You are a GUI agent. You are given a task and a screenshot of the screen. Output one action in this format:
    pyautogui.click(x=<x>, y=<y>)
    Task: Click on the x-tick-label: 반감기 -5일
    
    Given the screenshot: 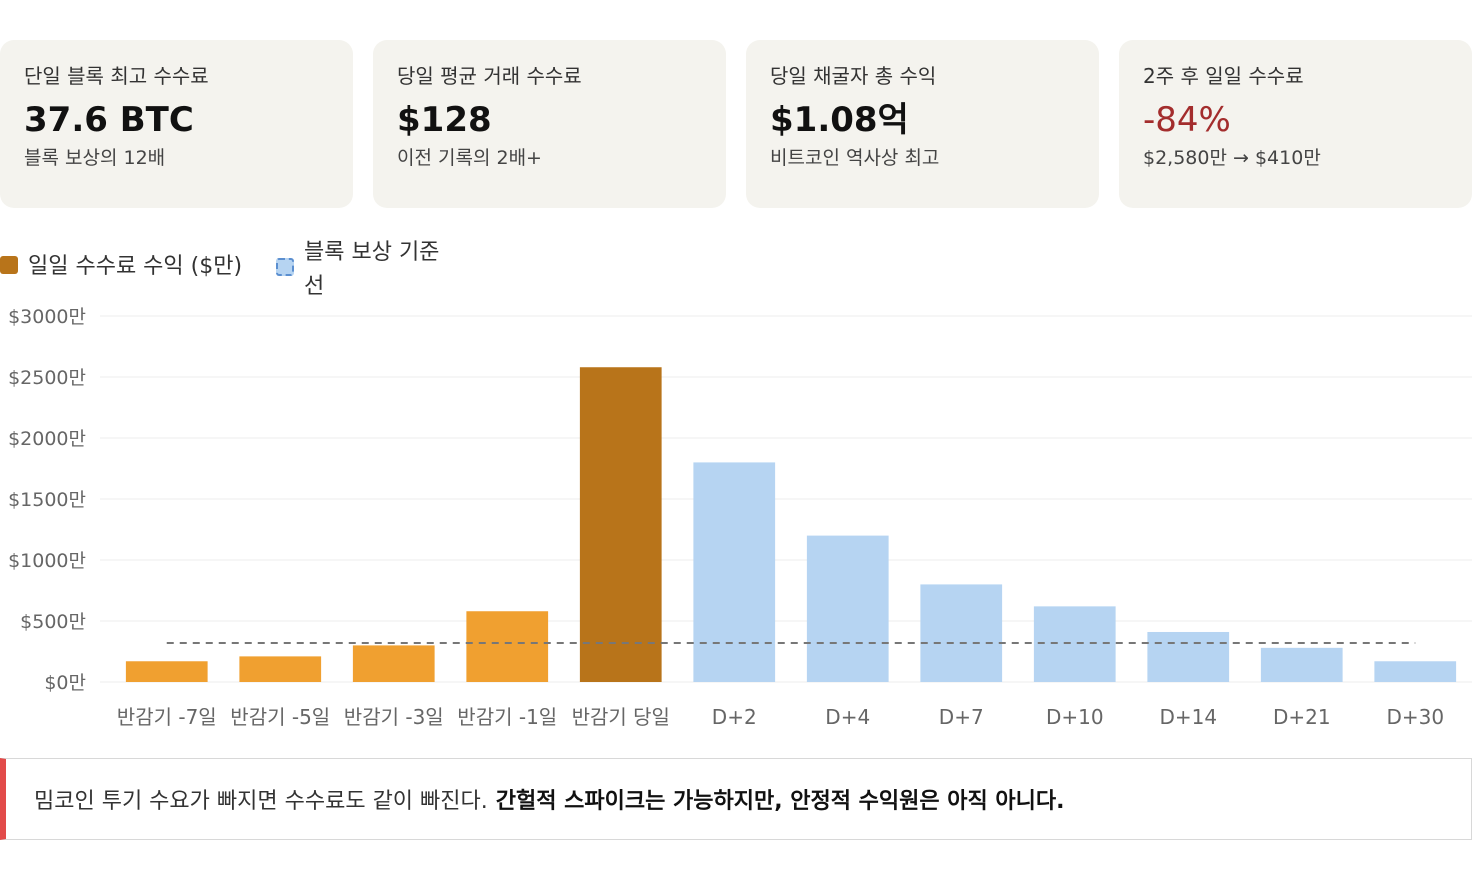 What is the action you would take?
    pyautogui.click(x=280, y=717)
    